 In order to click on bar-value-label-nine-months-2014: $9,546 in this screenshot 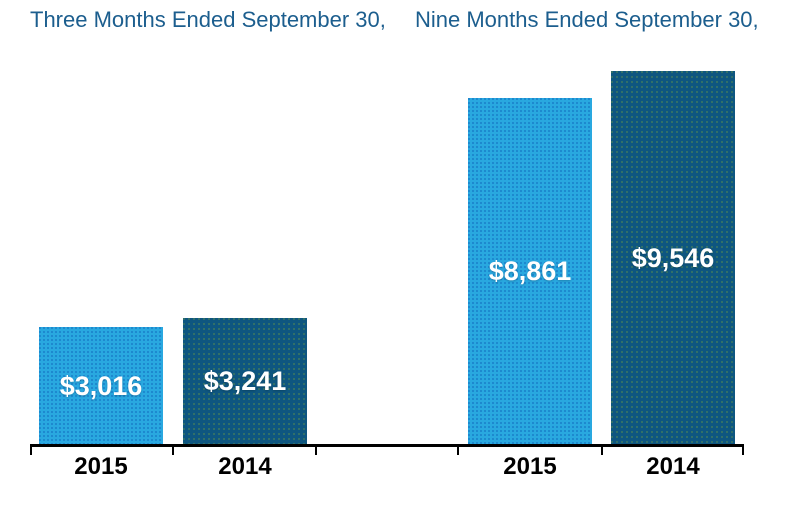, I will do `click(673, 257)`.